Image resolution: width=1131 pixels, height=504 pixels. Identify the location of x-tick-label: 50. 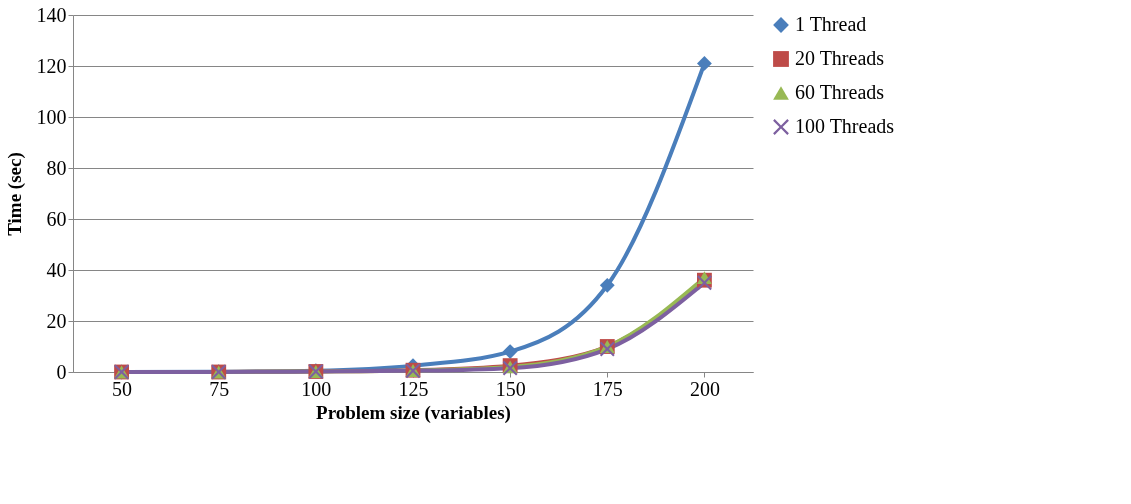
(122, 388).